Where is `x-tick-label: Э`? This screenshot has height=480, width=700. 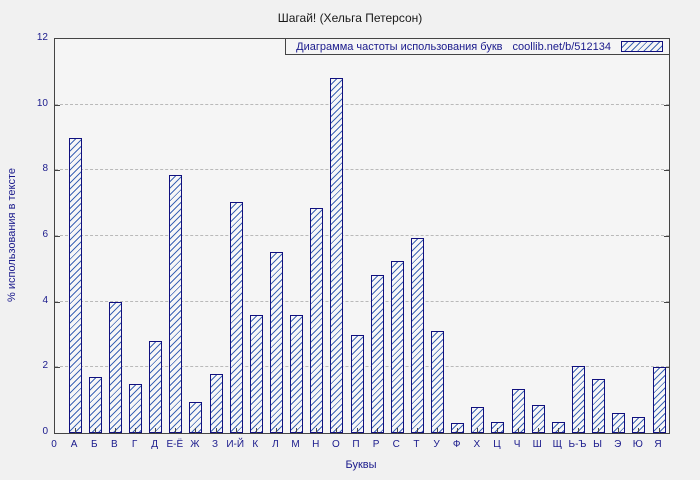
x-tick-label: Э is located at coordinates (618, 444).